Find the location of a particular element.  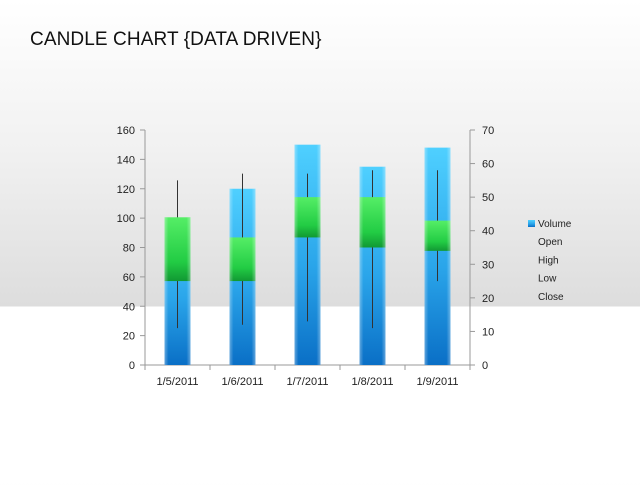

slide-title: CANDLE CHART {DATA DRIVEN} is located at coordinates (176, 39).